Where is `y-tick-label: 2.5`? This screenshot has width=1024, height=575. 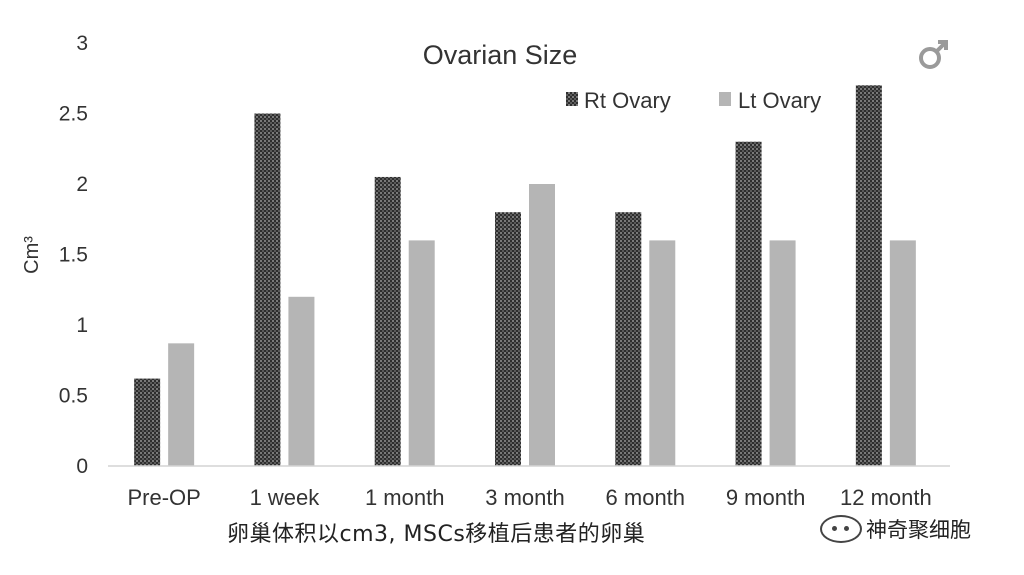
y-tick-label: 2.5 is located at coordinates (73, 114).